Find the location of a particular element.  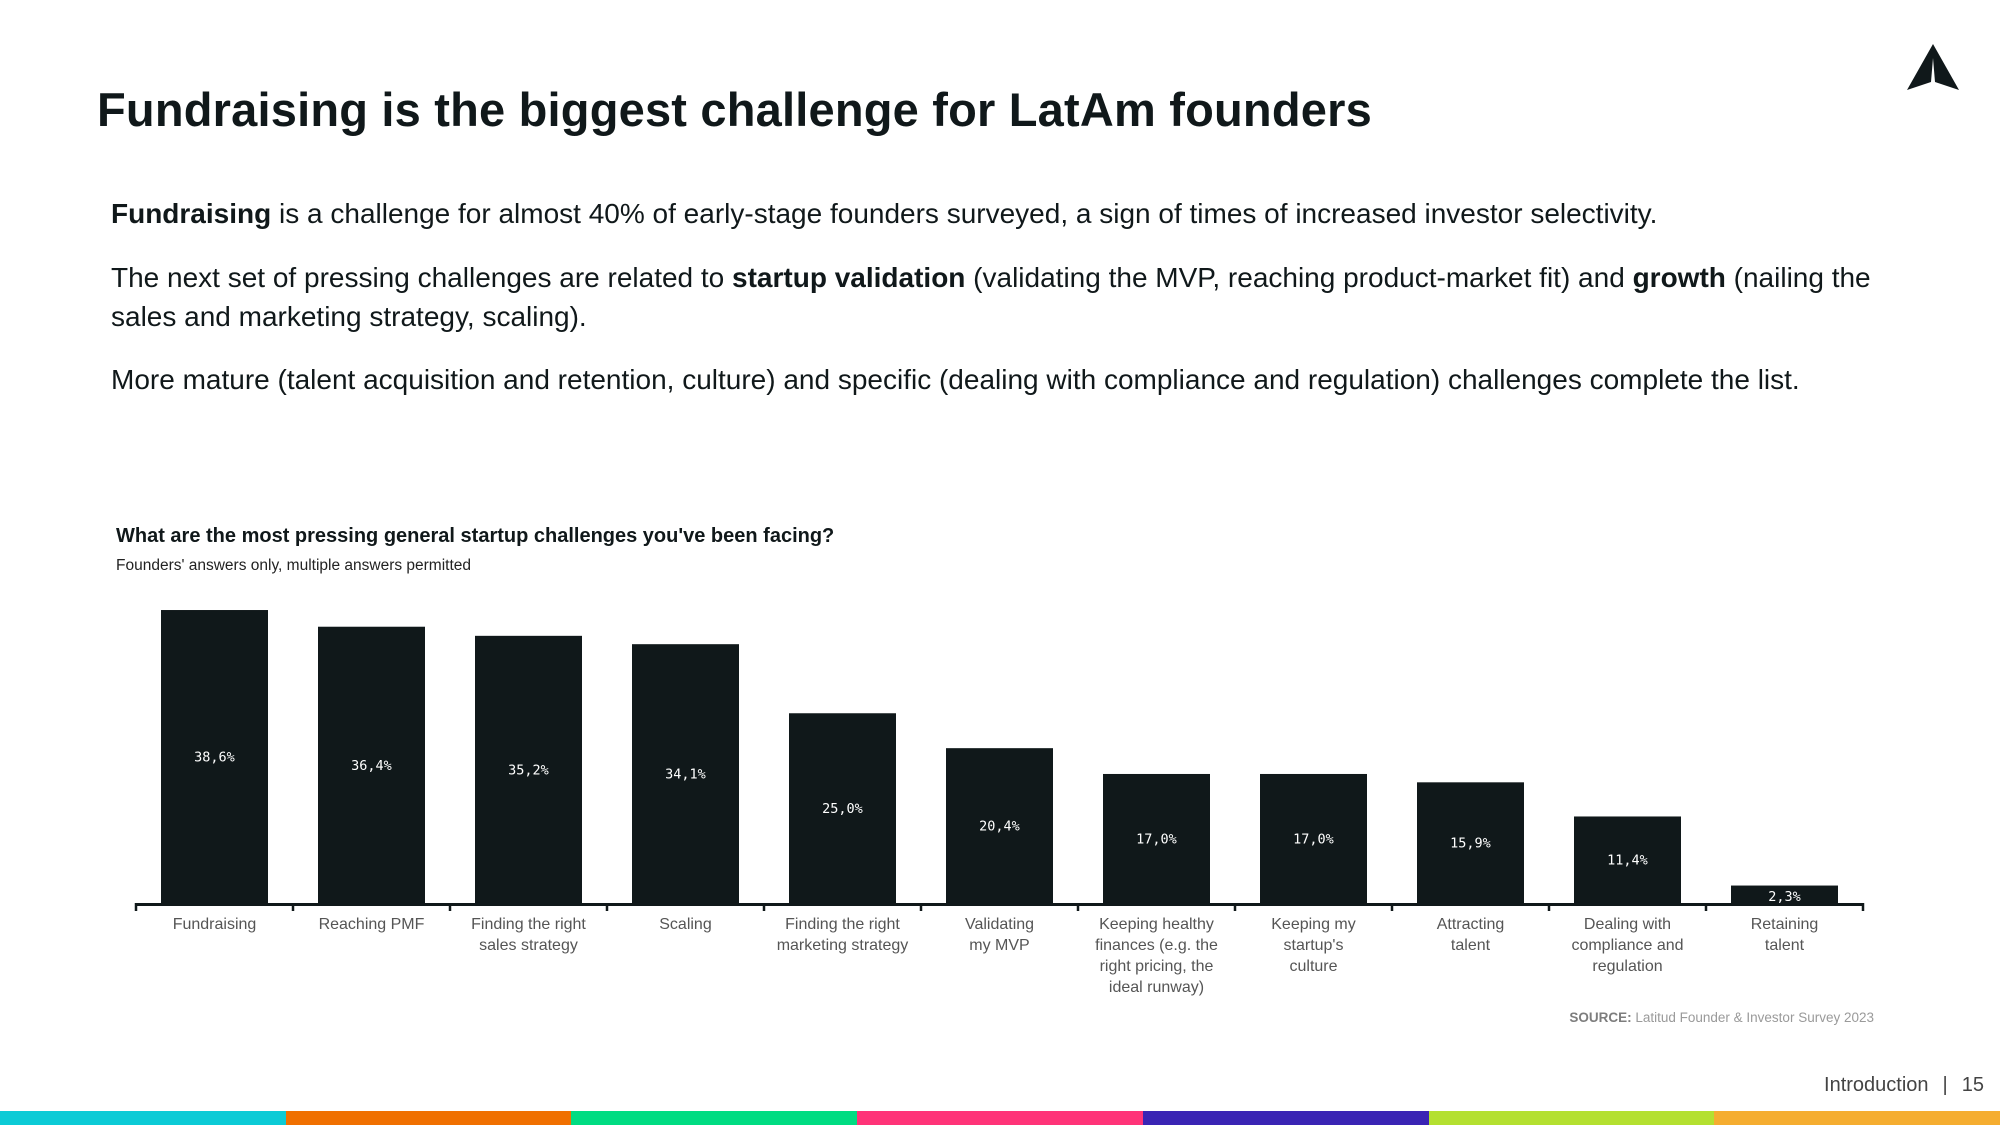

category-label: finances (e.g. the is located at coordinates (1156, 945).